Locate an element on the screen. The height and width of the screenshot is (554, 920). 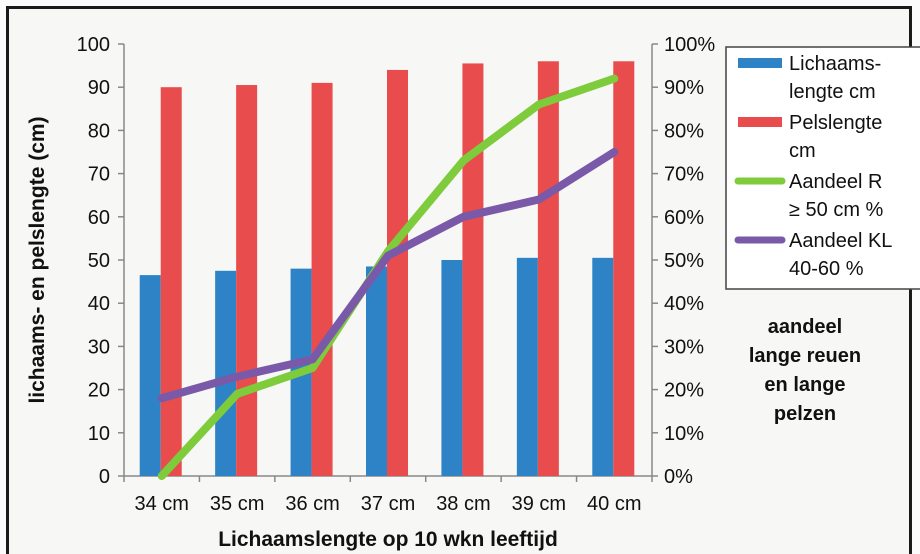
legend-label: Pelslengte is located at coordinates (835, 123).